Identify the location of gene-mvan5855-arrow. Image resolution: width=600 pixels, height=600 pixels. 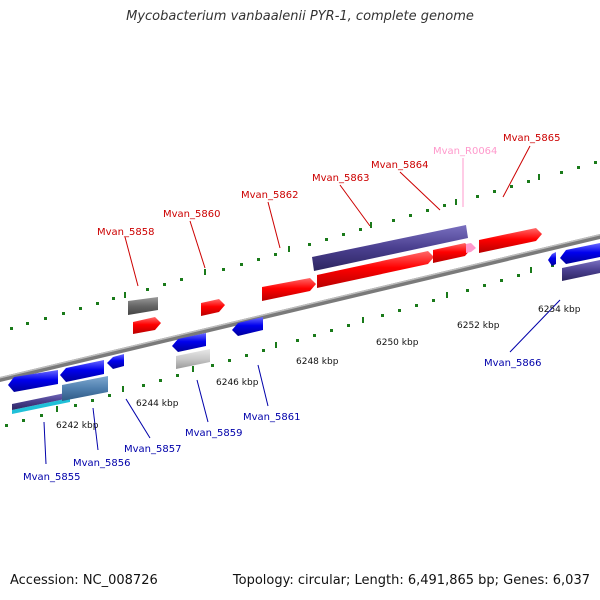
(33, 381).